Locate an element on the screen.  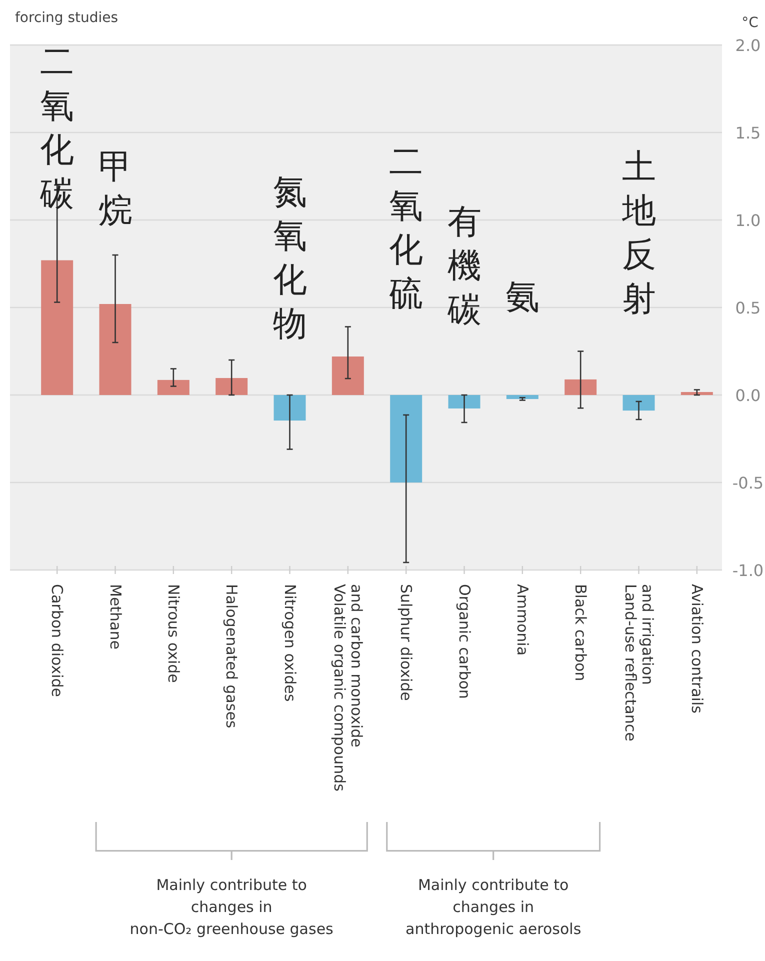
y-tick-label: 2.0 is located at coordinates (748, 45).